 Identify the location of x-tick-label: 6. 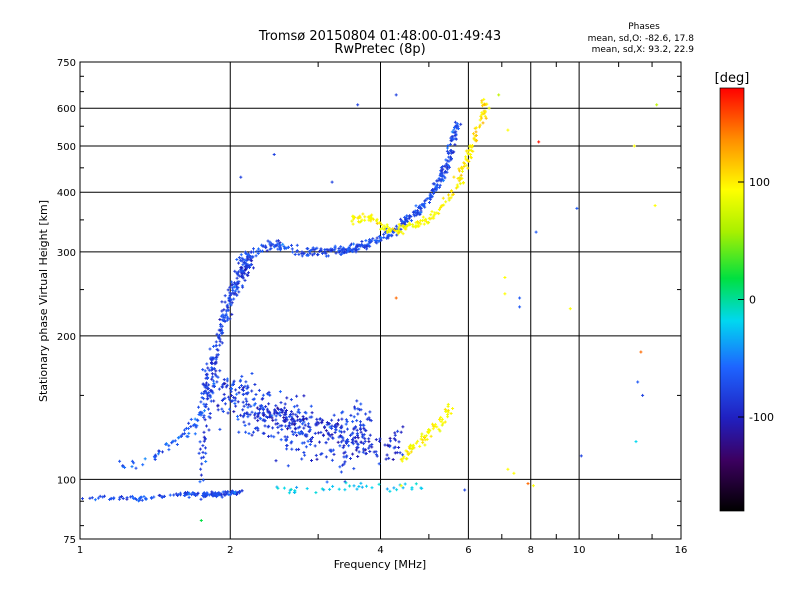
(468, 550).